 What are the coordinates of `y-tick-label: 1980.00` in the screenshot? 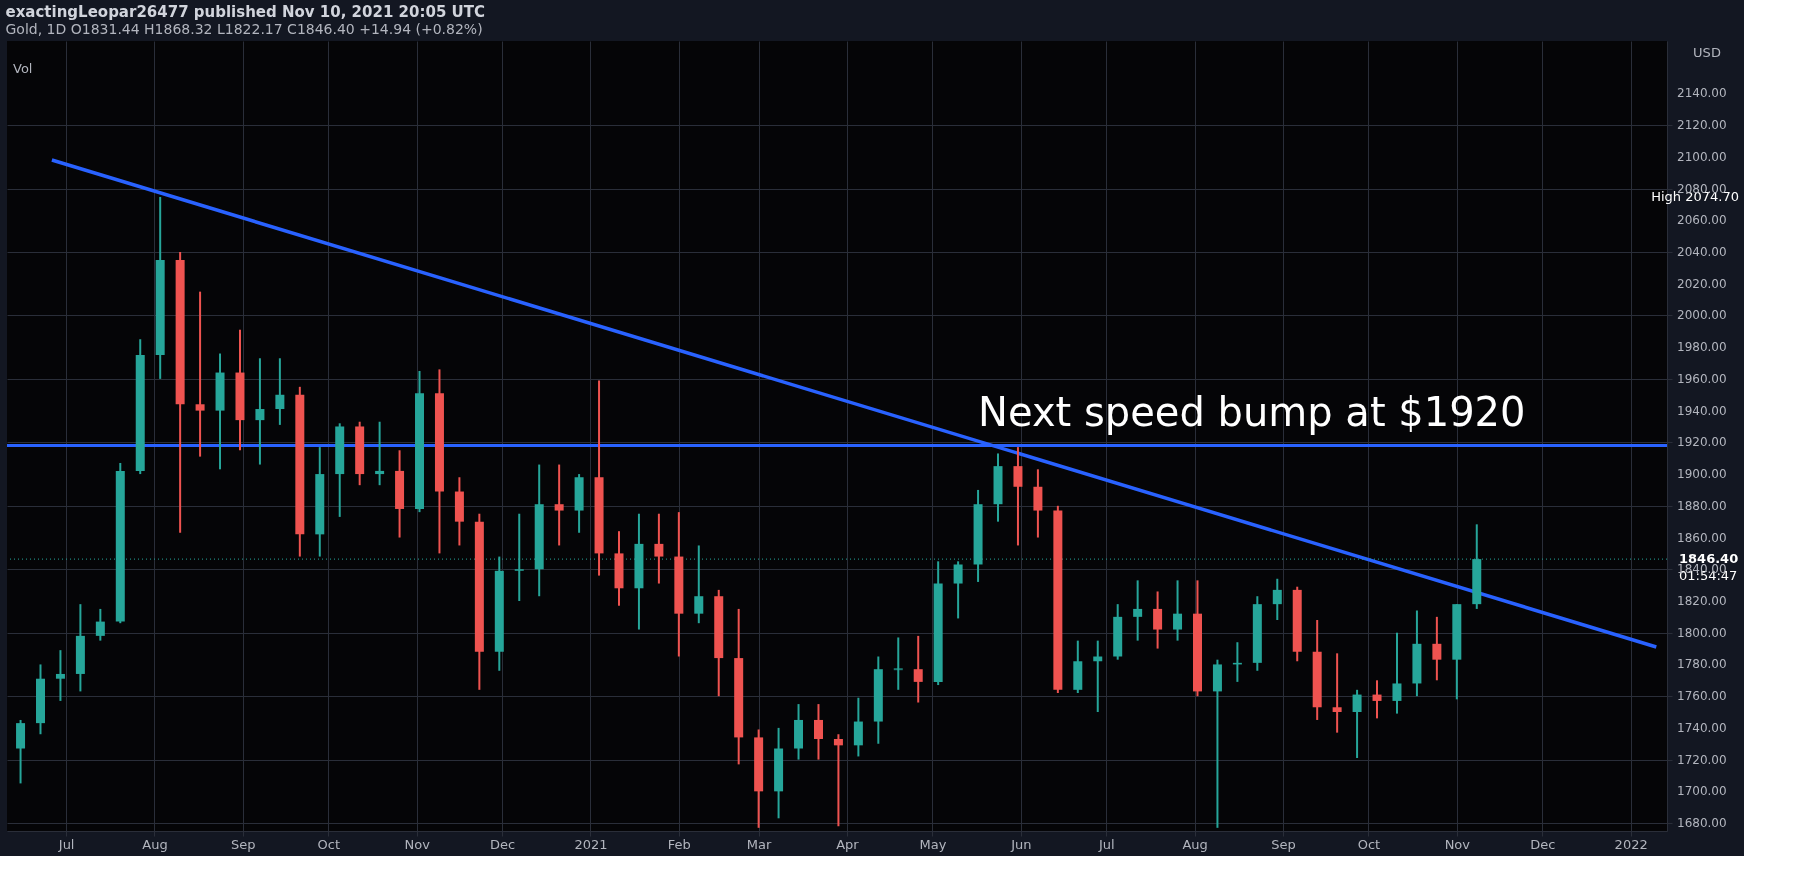 It's located at (1702, 347).